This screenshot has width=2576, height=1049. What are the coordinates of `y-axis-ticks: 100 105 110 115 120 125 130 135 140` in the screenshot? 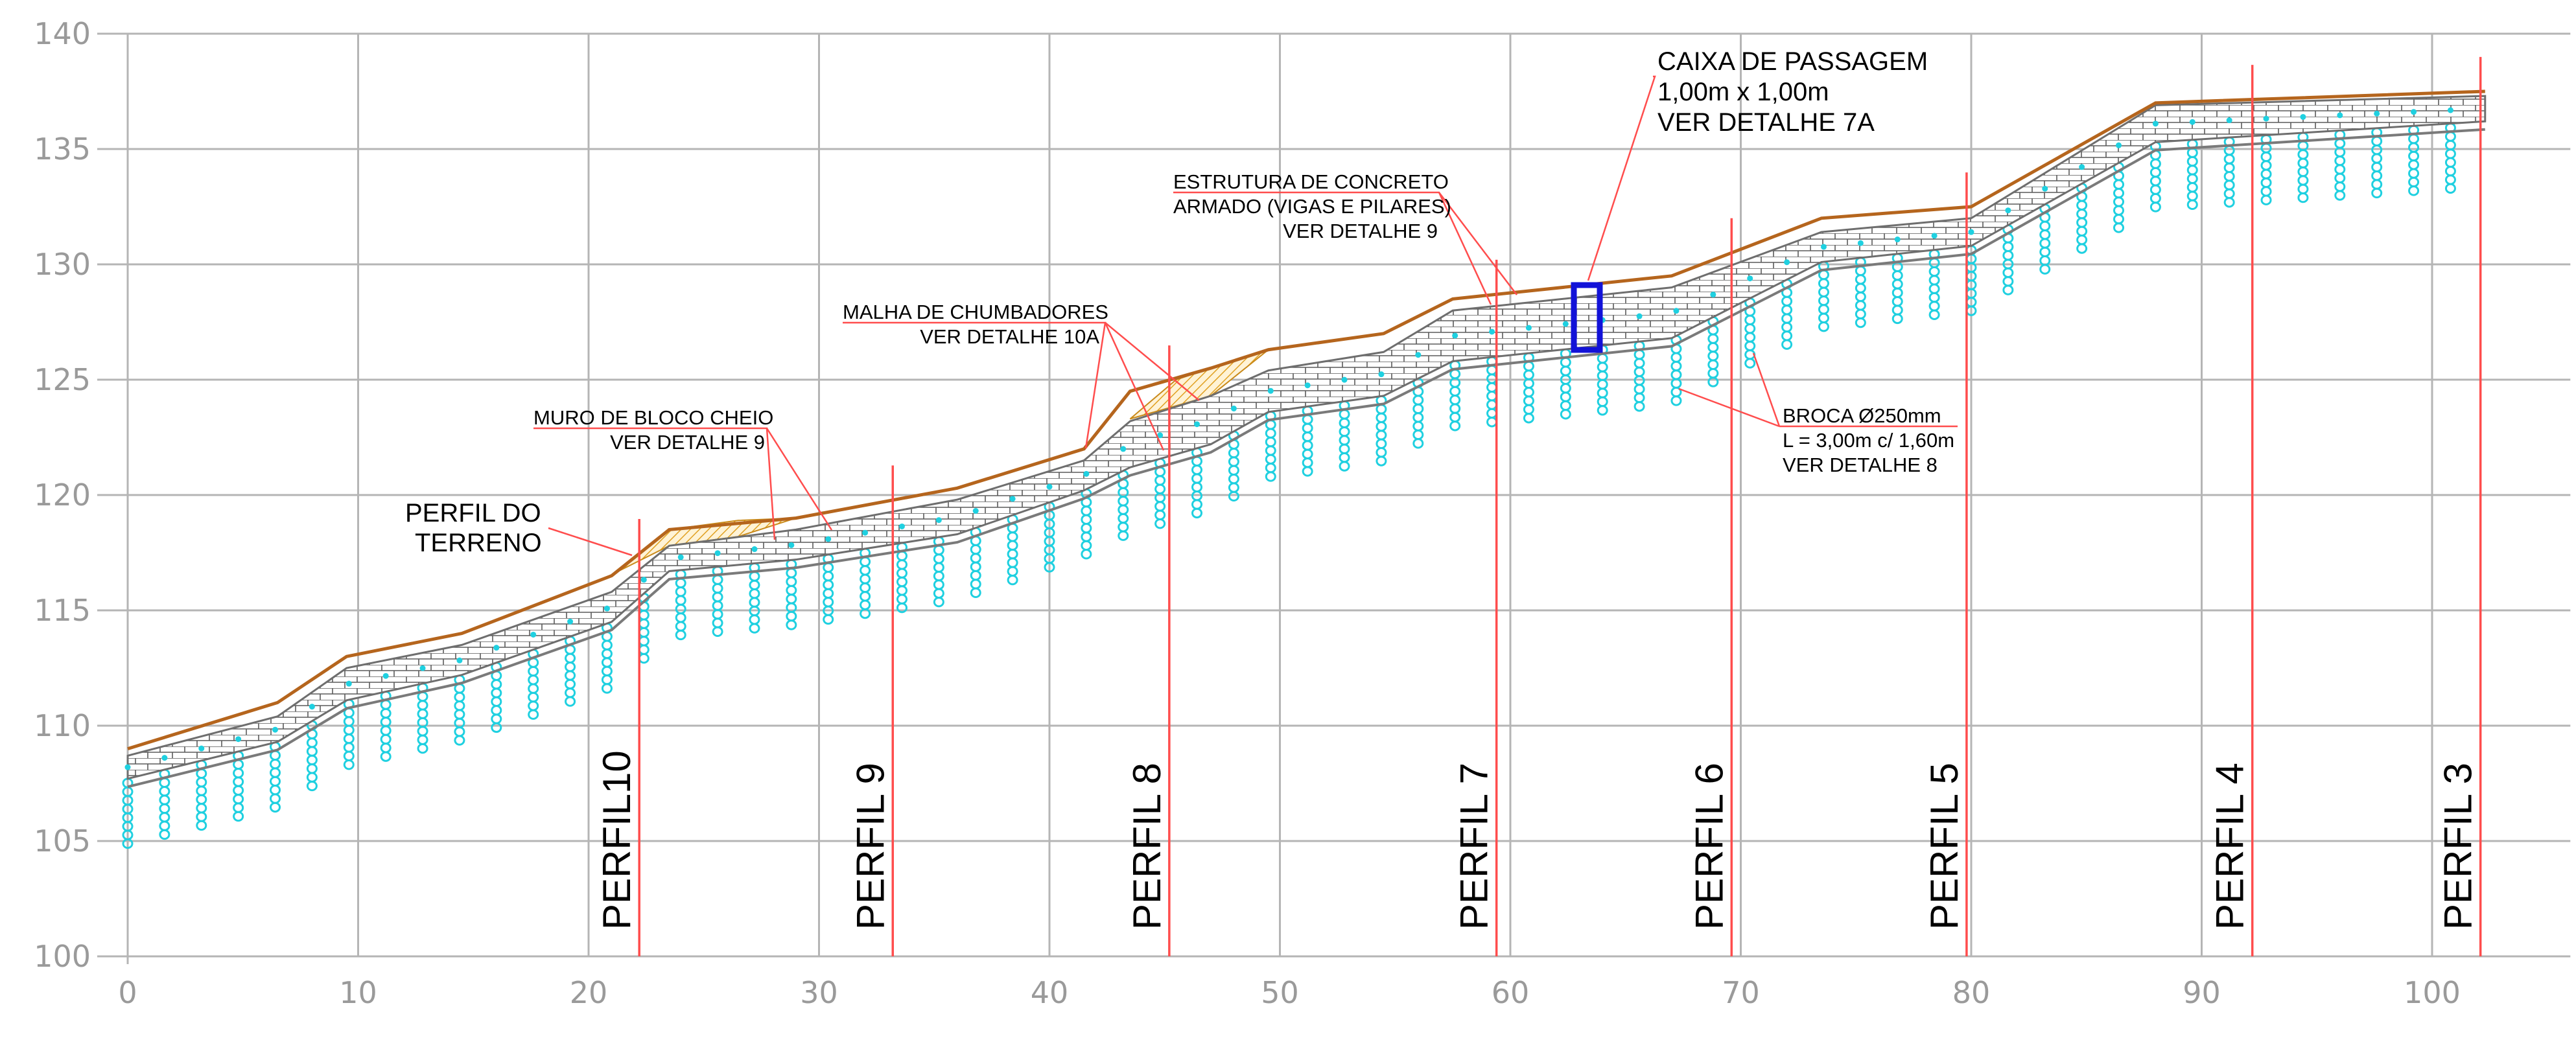 It's located at (62, 495).